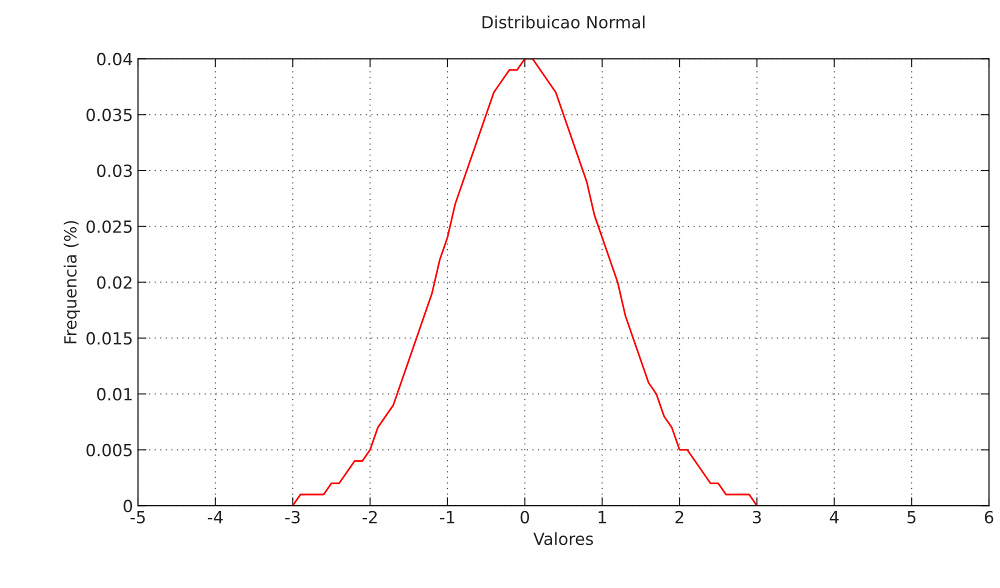 This screenshot has height=588, width=1000. Describe the element at coordinates (128, 506) in the screenshot. I see `y-tick-label: 0` at that location.